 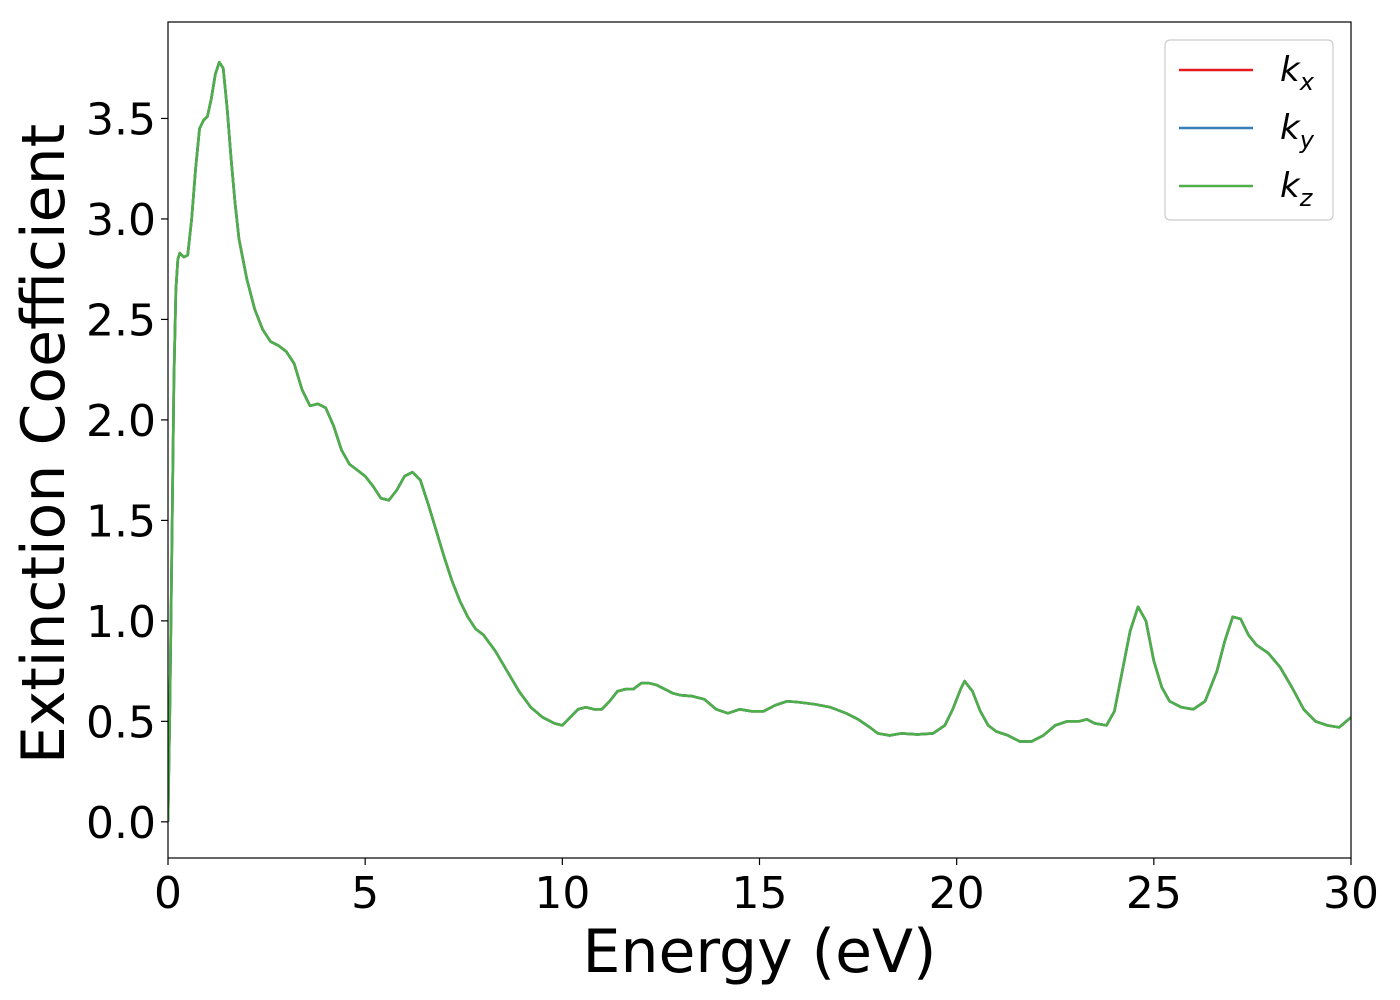 I want to click on y-tick-label: 2.5, so click(x=121, y=320).